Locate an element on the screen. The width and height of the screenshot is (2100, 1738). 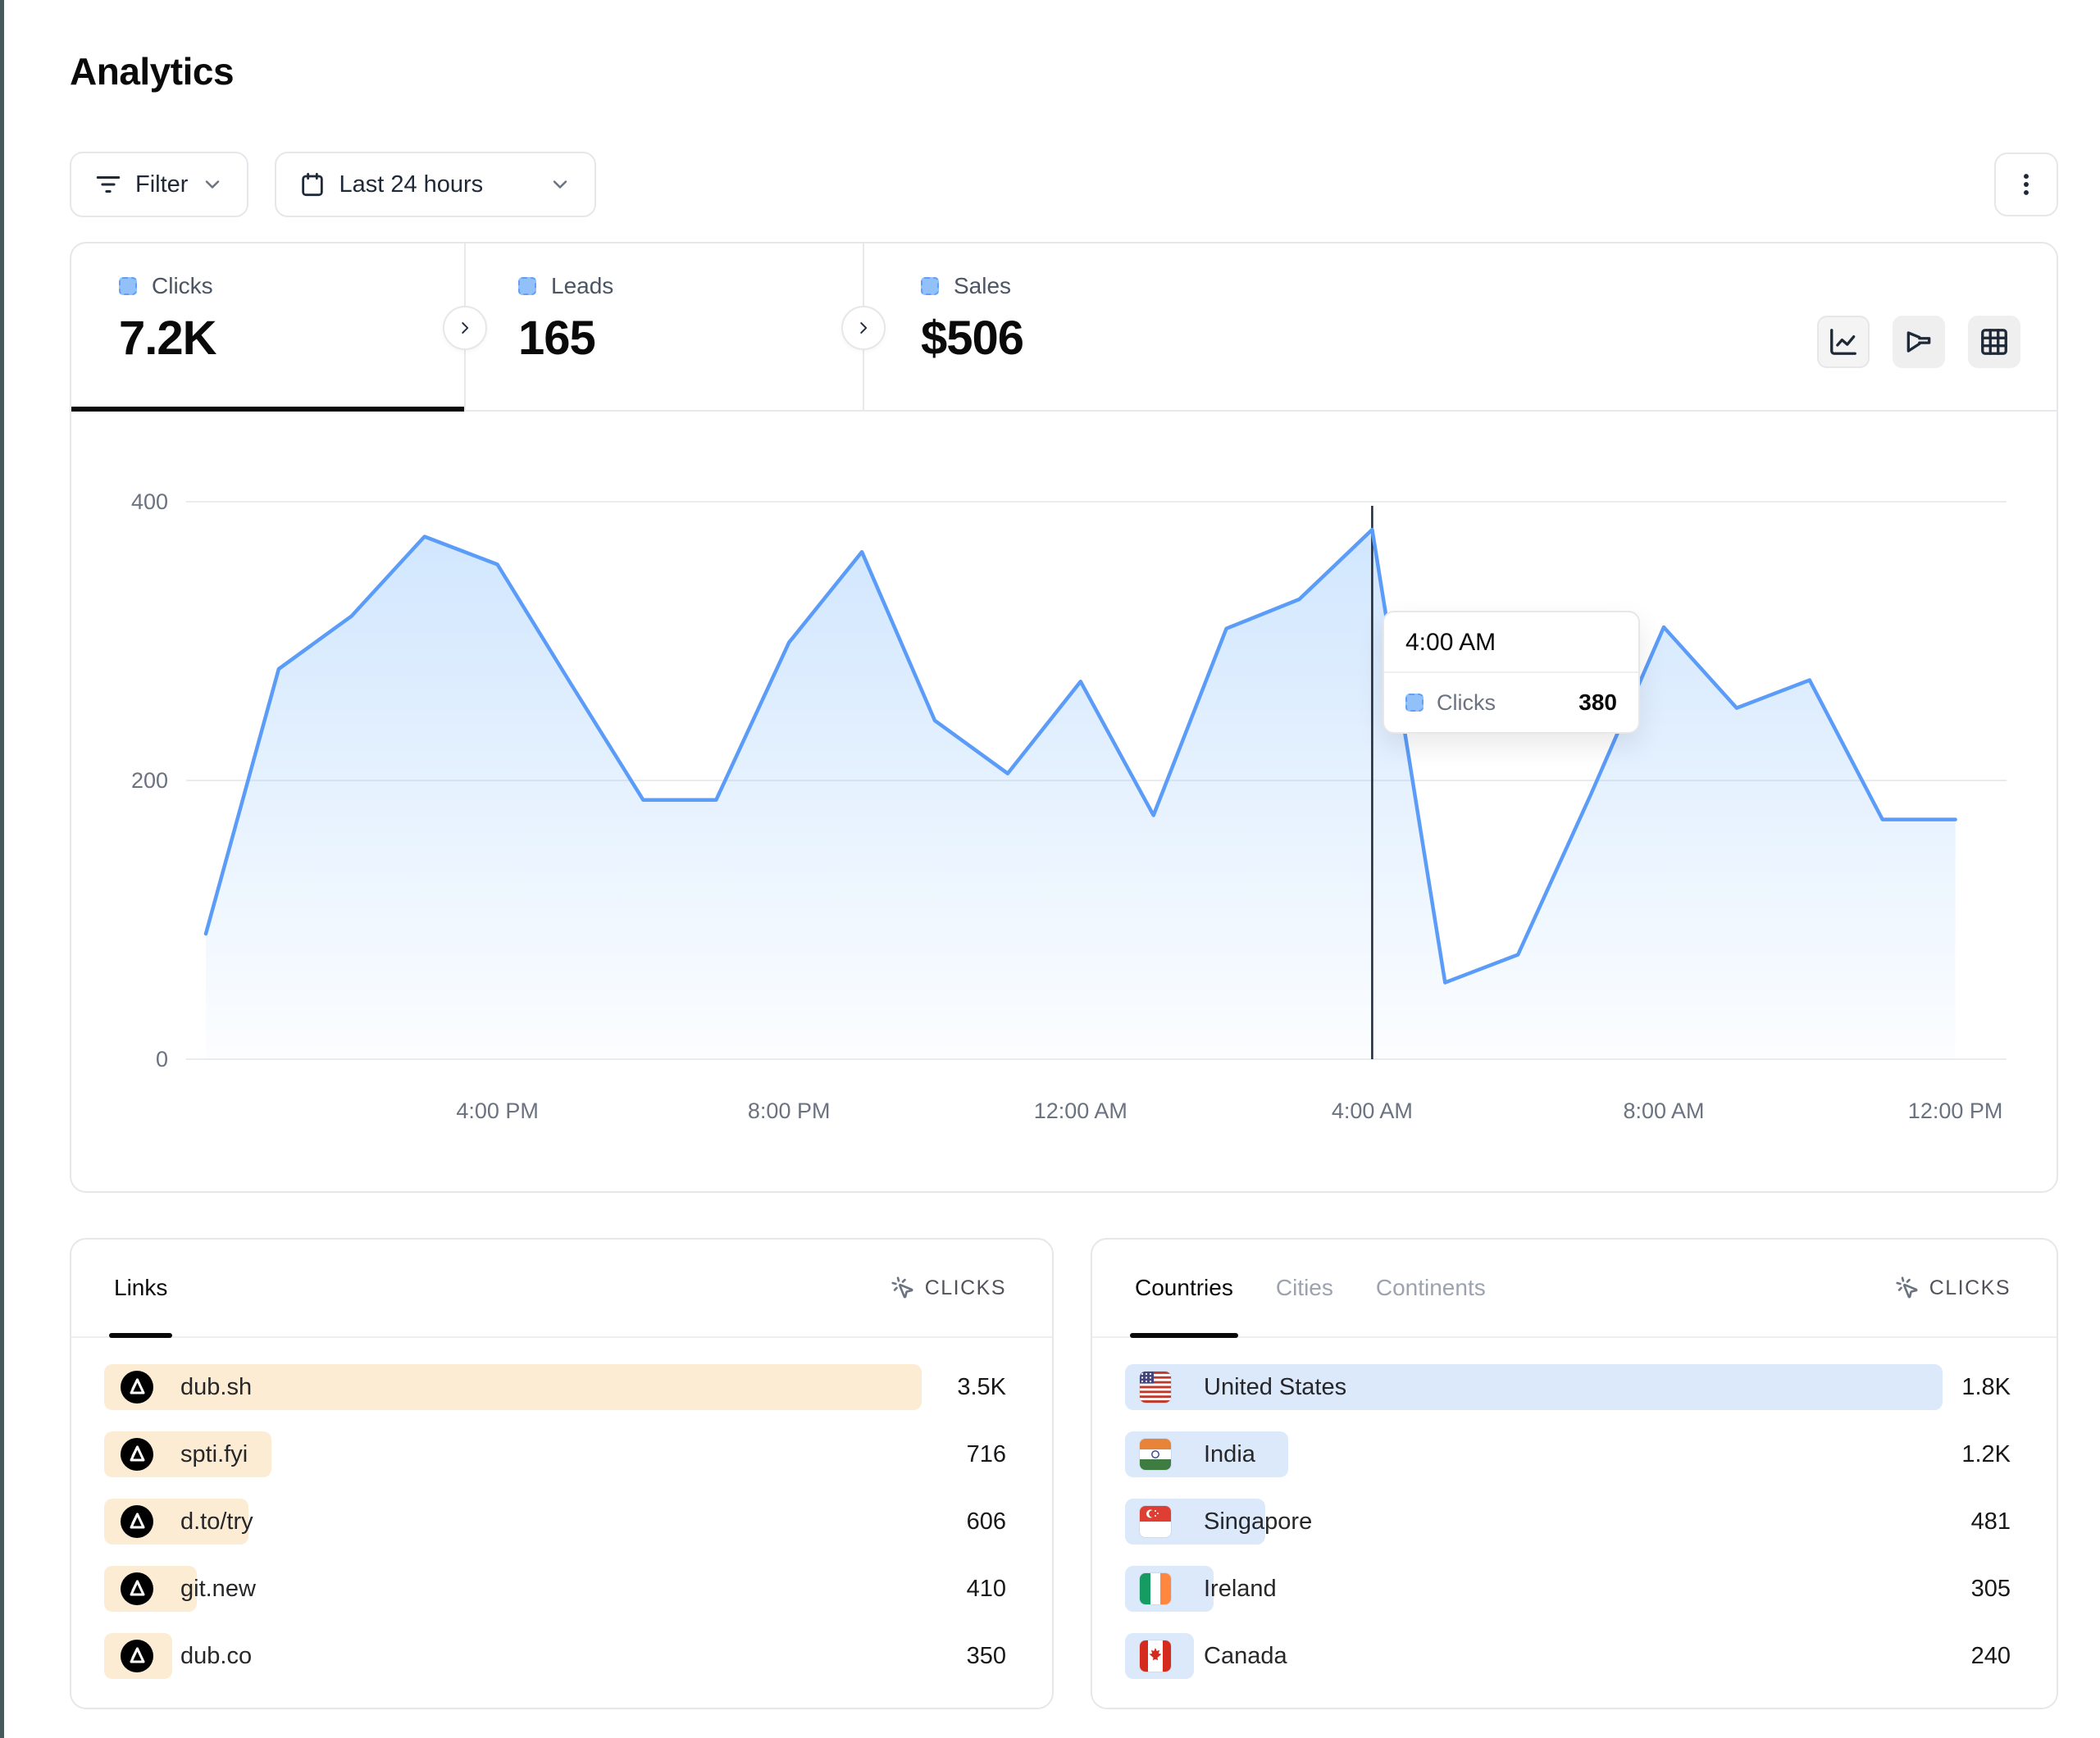
stat-tab-leads: Leads 165 is located at coordinates (664, 326).